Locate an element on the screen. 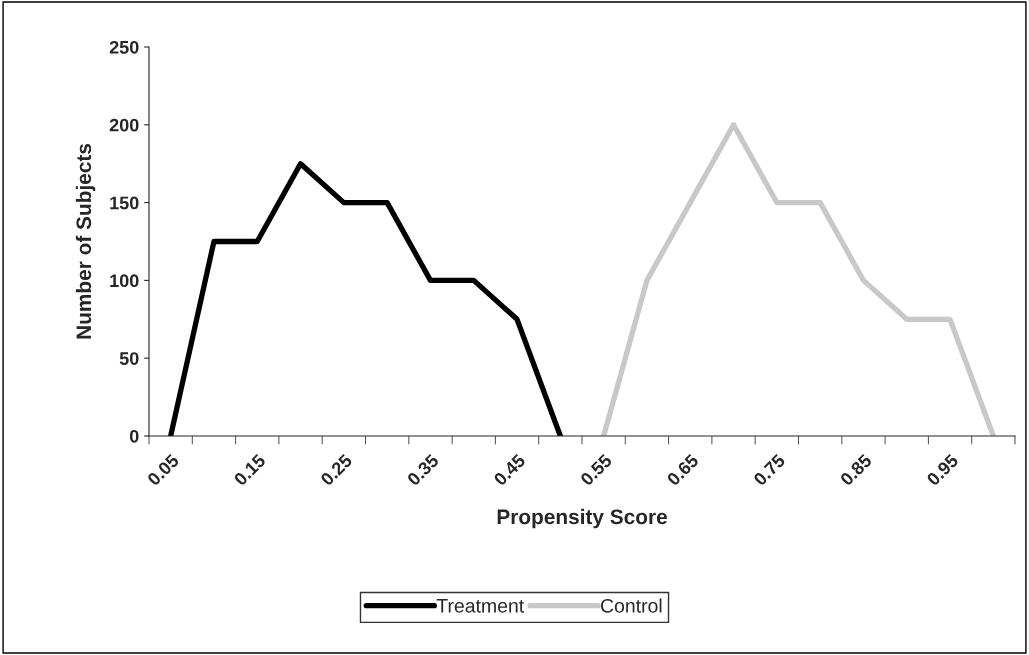 The image size is (1029, 655). legend-label: Treatment is located at coordinates (480, 606).